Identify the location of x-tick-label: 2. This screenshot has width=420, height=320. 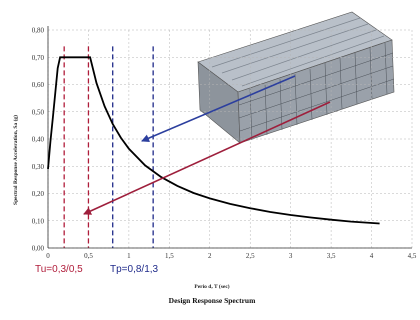
(210, 256).